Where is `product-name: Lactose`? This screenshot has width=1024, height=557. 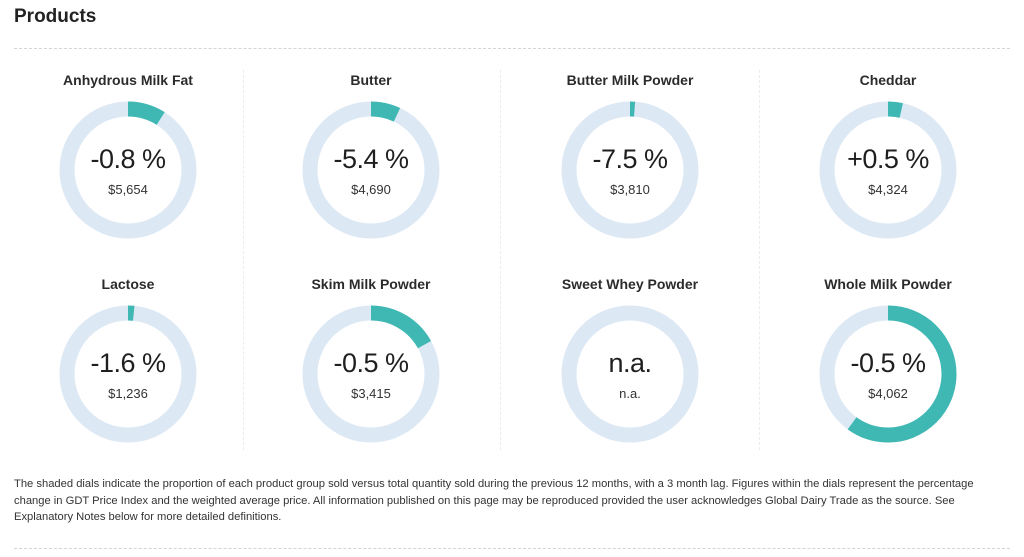 product-name: Lactose is located at coordinates (128, 284).